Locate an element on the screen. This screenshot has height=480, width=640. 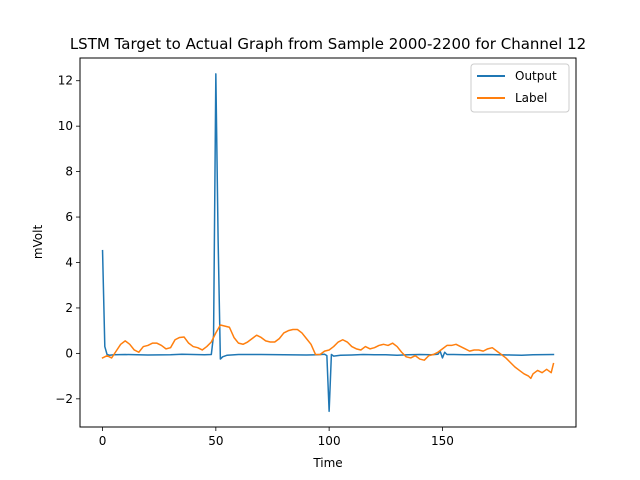
legend: Output Label is located at coordinates (520, 88).